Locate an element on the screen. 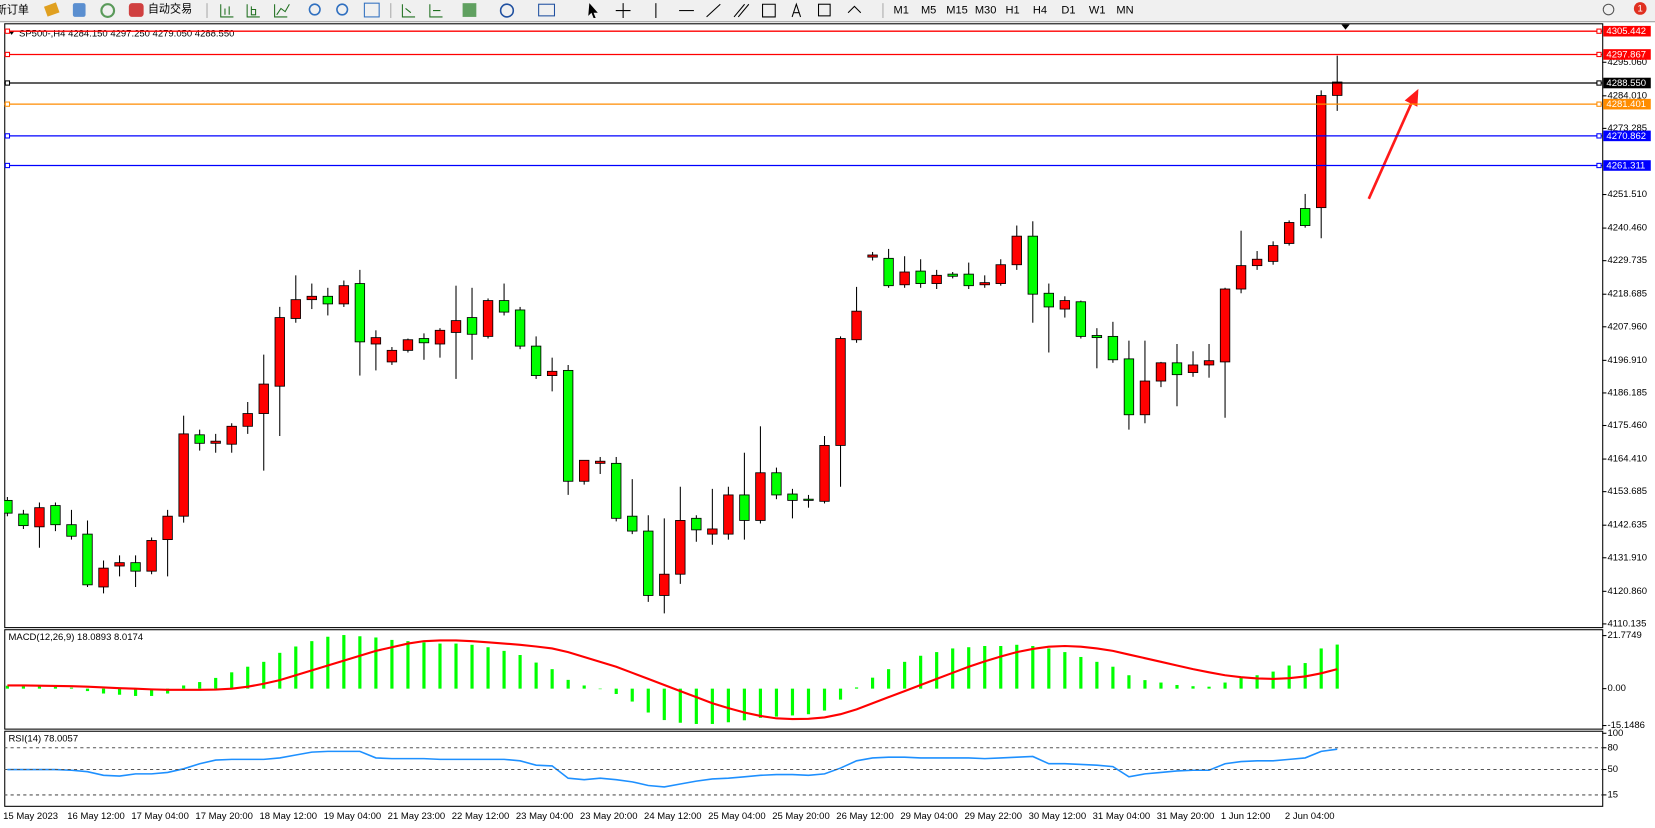  text-tool is located at coordinates (796, 10).